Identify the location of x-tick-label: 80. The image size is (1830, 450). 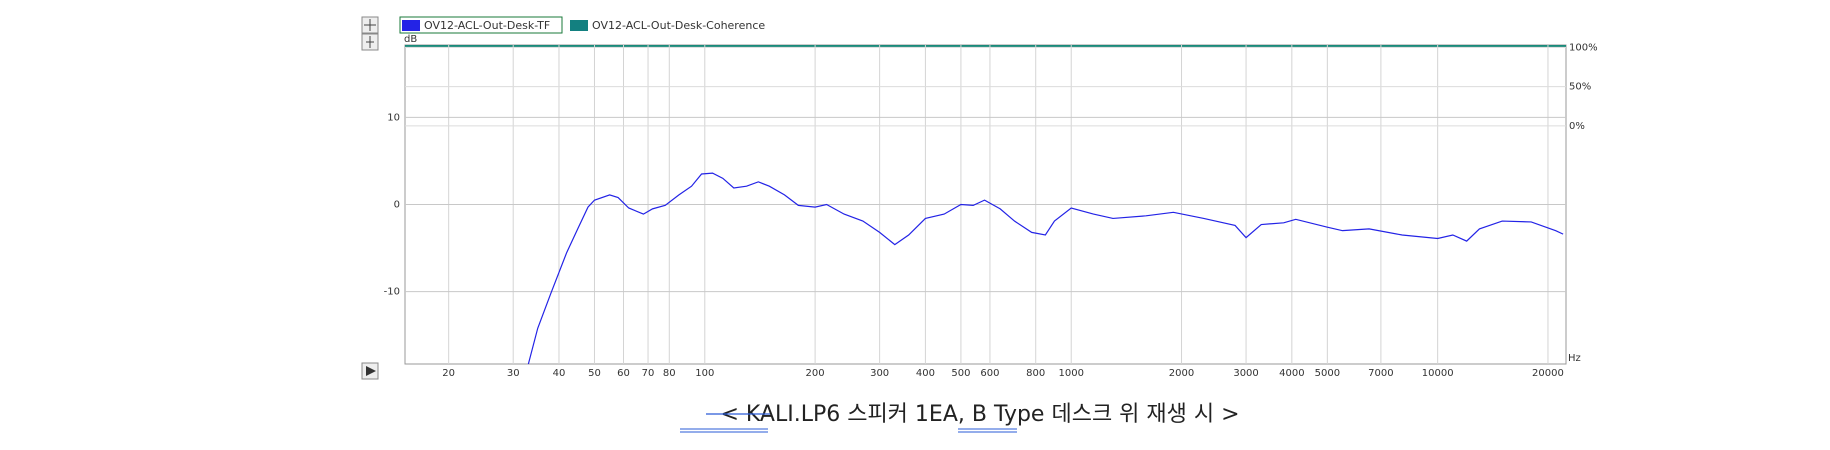
(669, 373).